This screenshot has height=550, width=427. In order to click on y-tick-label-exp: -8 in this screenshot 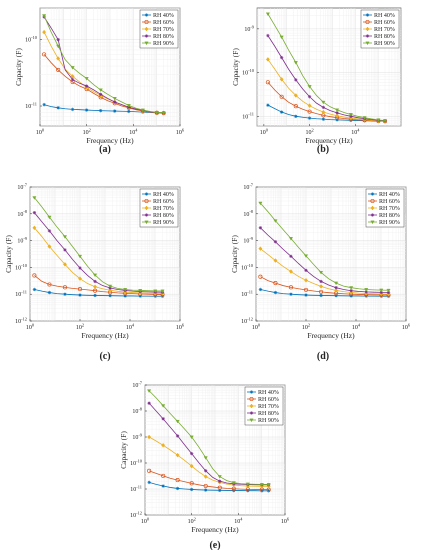, I will do `click(25, 211)`.